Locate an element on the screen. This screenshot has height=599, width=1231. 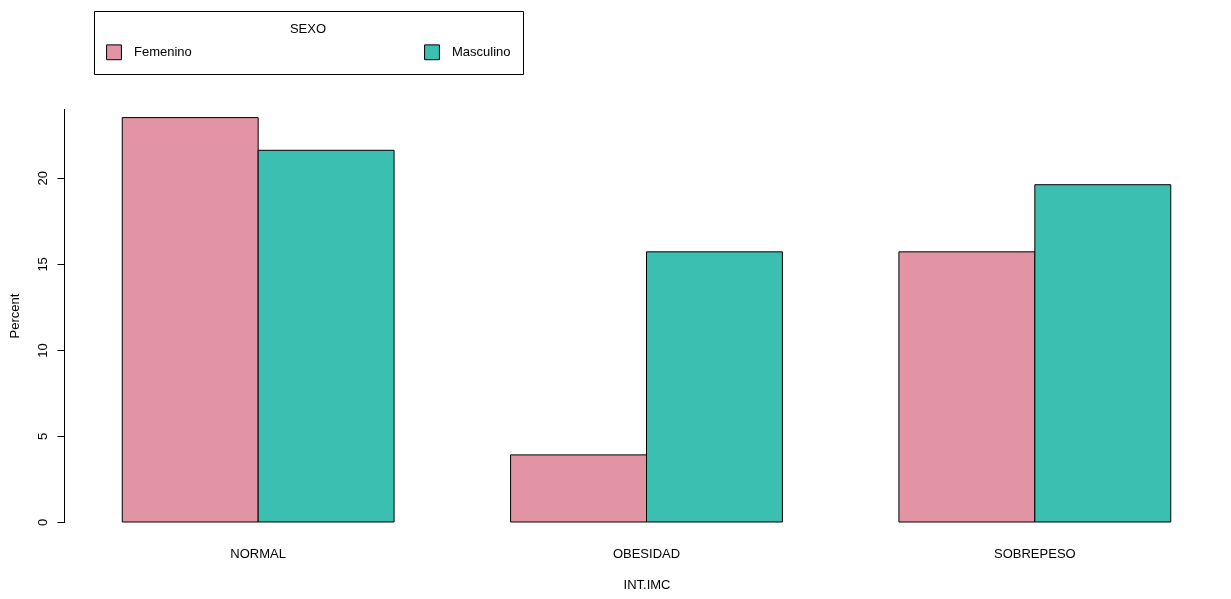
x-axis-title: INT.IMC is located at coordinates (647, 584).